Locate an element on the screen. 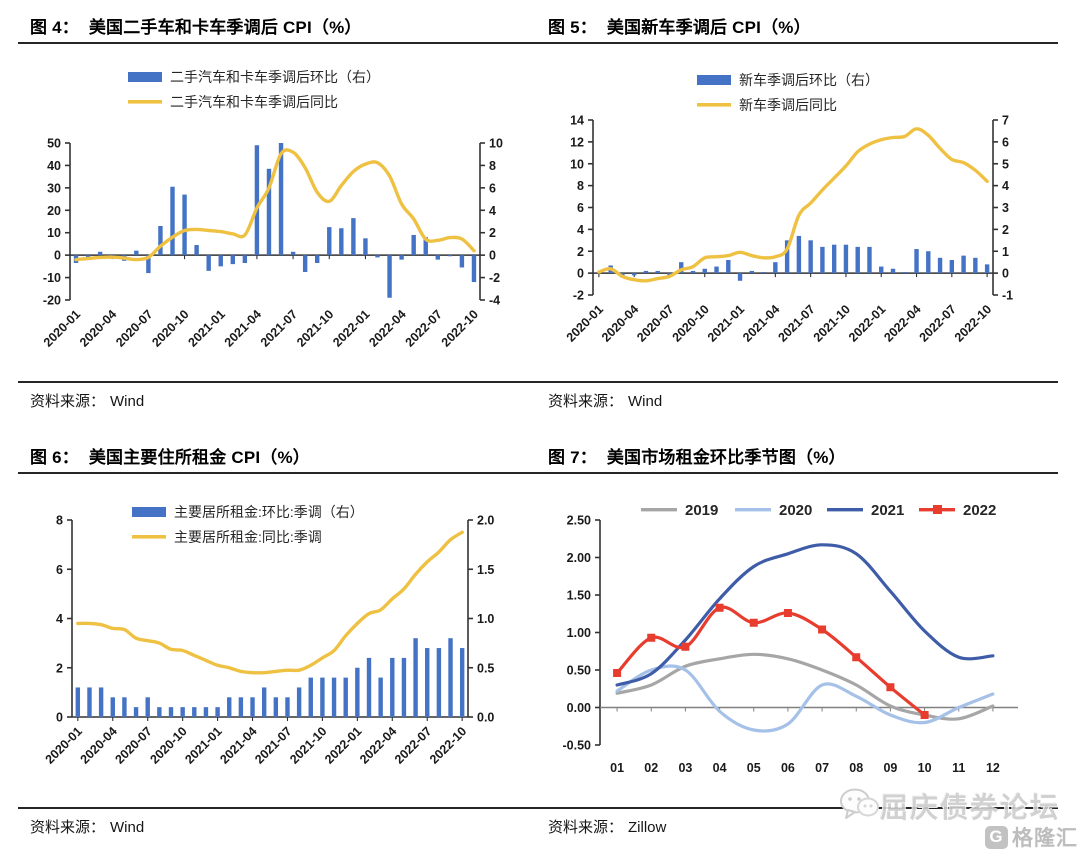 This screenshot has width=1080, height=854. svg-text: -2 is located at coordinates (494, 278).